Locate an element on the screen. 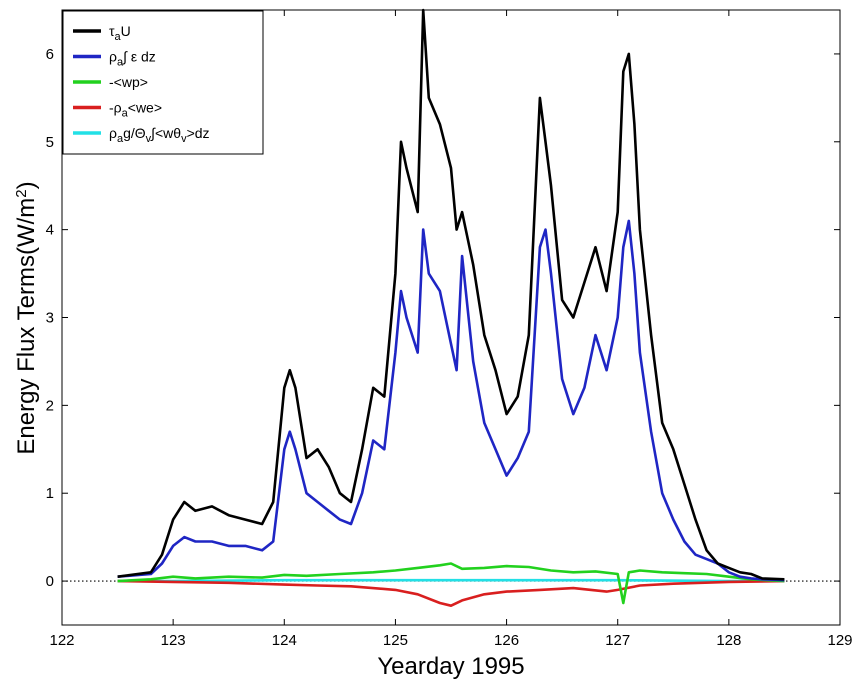 This screenshot has height=686, width=861. legend-label: ρa∫ ε dz is located at coordinates (132, 59).